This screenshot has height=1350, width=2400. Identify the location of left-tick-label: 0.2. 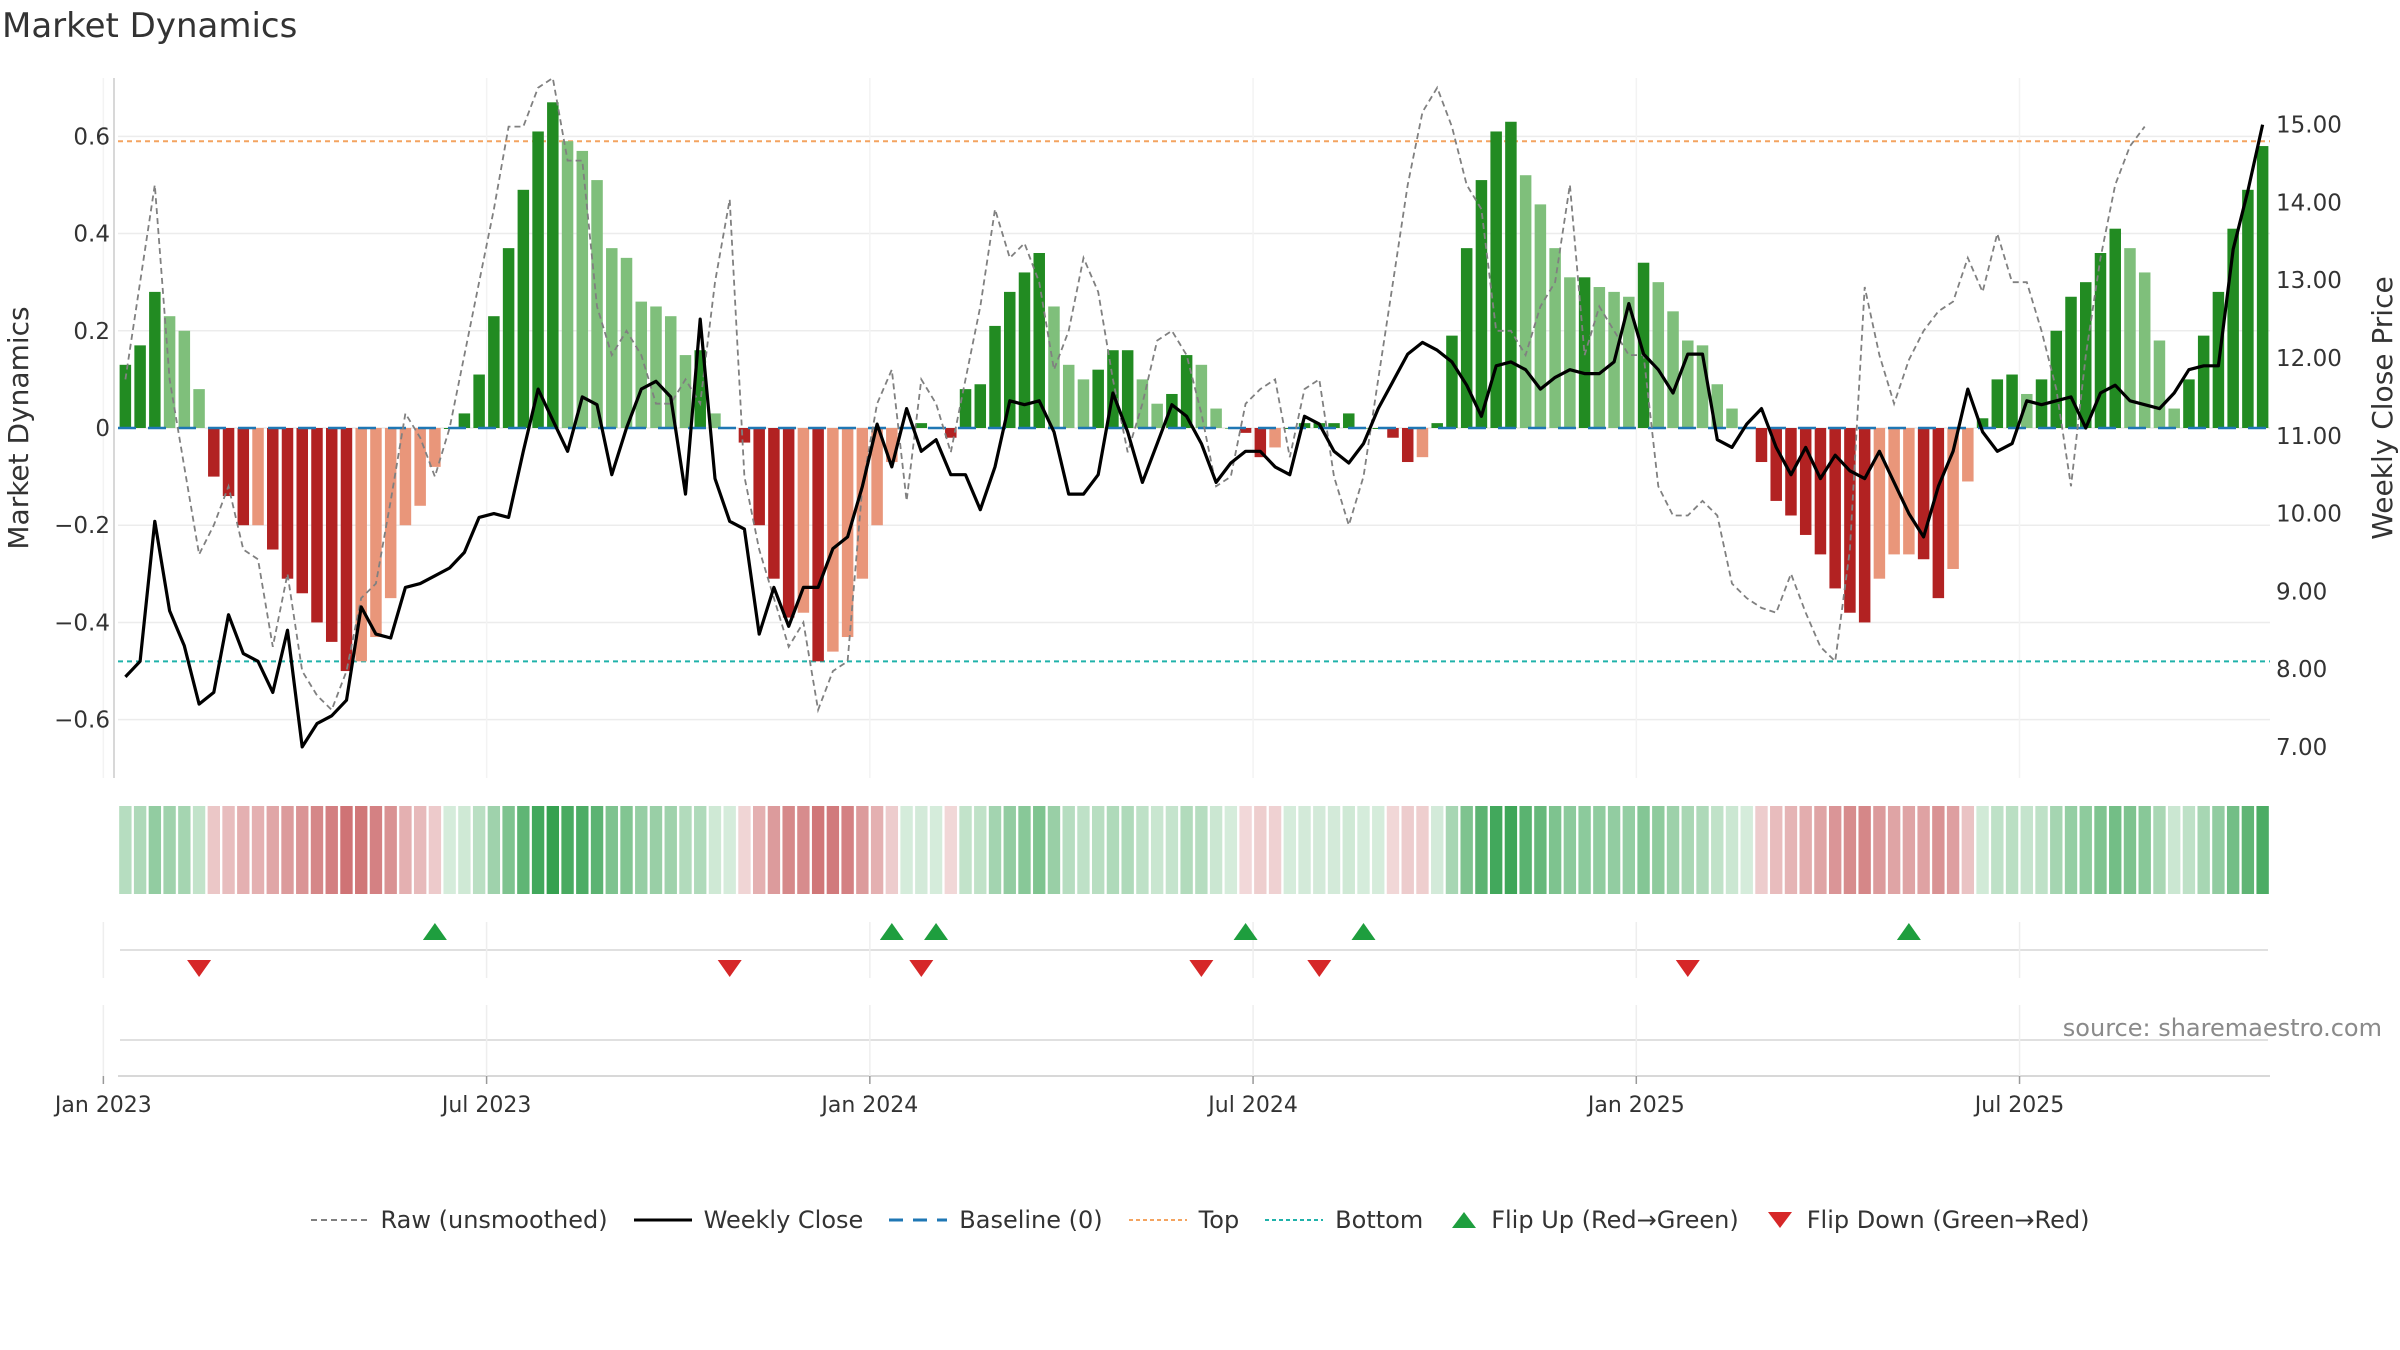
(91, 332).